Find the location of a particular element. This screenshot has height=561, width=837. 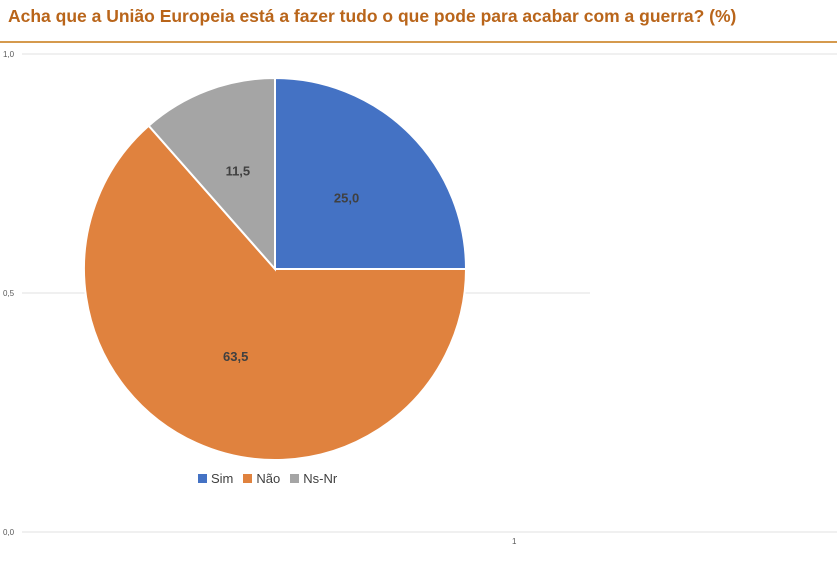

y-tick-label: 0,0 is located at coordinates (9, 532).